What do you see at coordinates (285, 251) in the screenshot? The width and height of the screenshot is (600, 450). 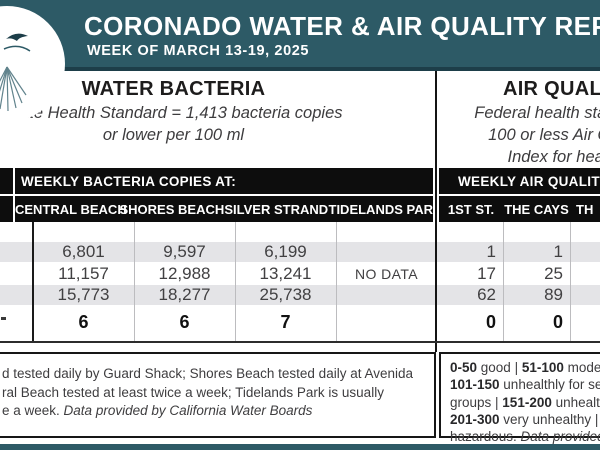 I see `table-cell: 6,199` at bounding box center [285, 251].